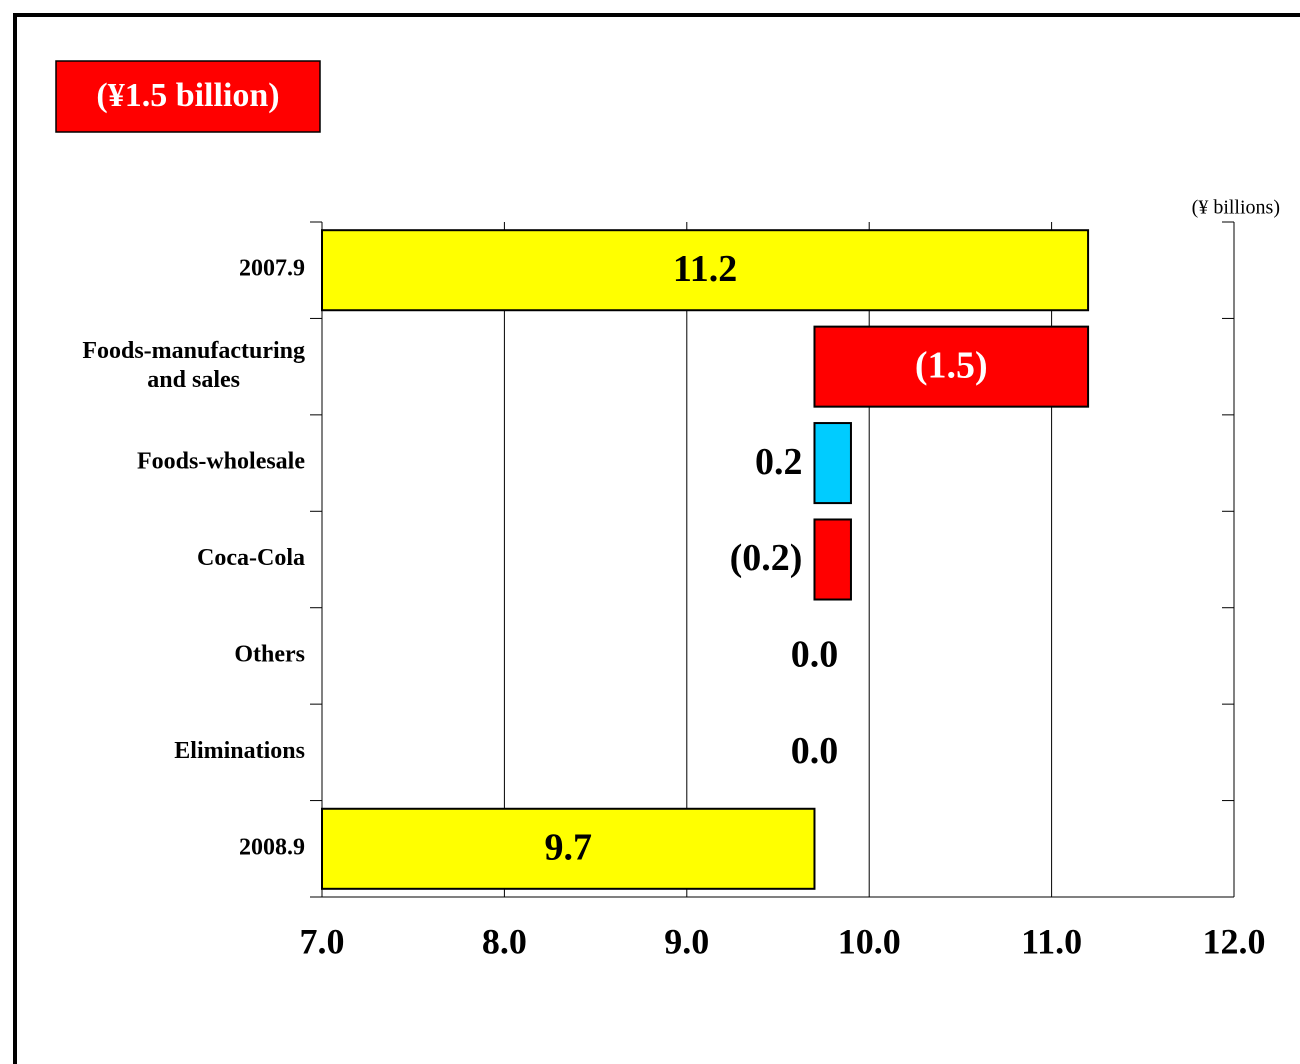 This screenshot has height=1064, width=1300. I want to click on category-label: Coca-Cola, so click(251, 558).